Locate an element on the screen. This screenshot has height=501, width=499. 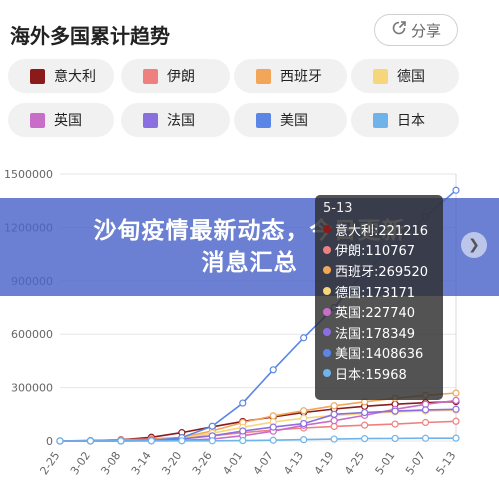
legend-label: 美国 is located at coordinates (294, 121).